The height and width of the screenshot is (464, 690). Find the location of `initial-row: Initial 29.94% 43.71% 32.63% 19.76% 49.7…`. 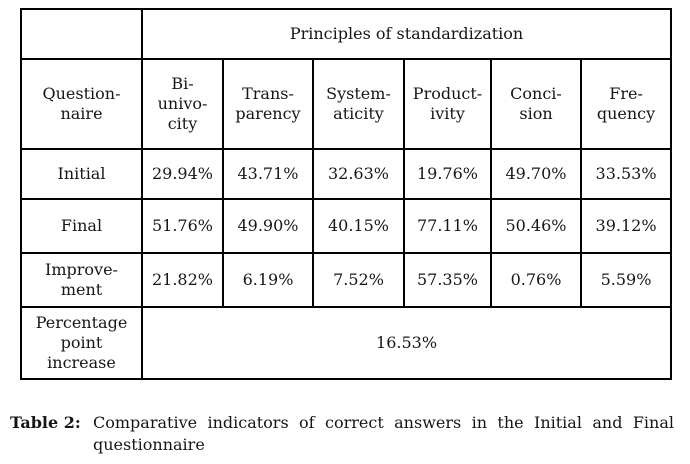

initial-row: Initial 29.94% 43.71% 32.63% 19.76% 49.7… is located at coordinates (346, 174).